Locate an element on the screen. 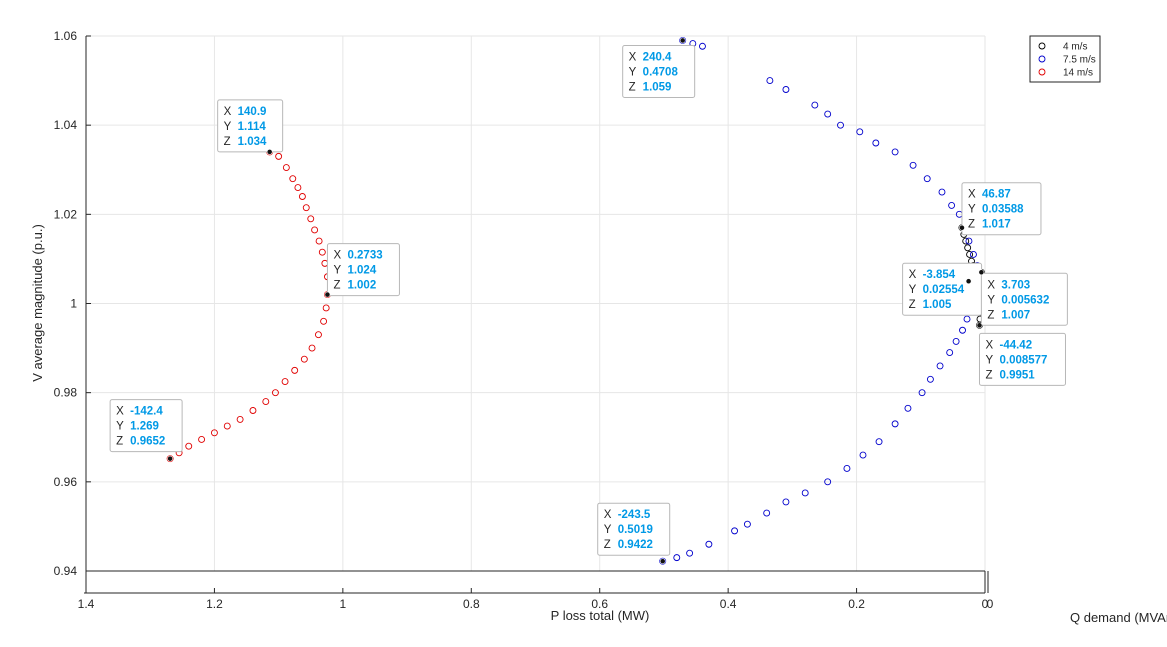 The height and width of the screenshot is (647, 1167). datatip: X -243.5 Y 0.5019 Z 0.9422 is located at coordinates (634, 533).